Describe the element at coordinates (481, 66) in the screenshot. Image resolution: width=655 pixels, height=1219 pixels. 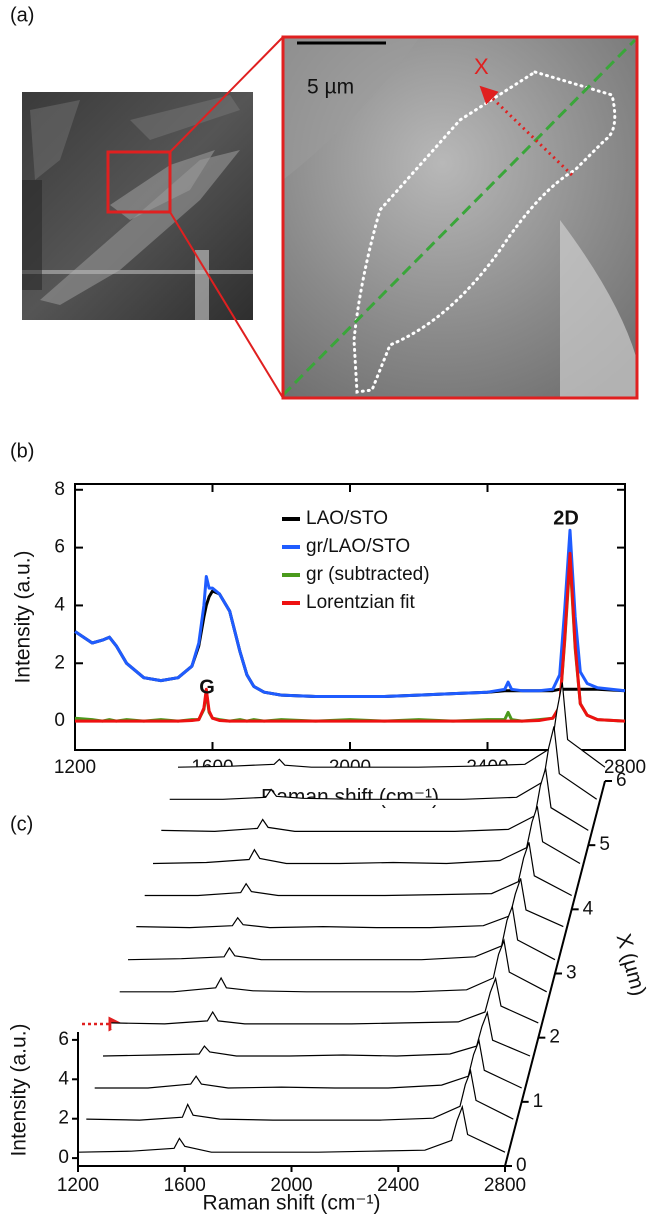
I see `position-marker: X` at that location.